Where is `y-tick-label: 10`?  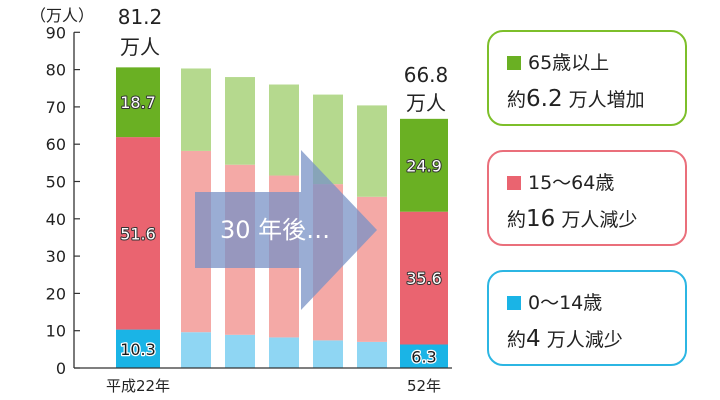 y-tick-label: 10 is located at coordinates (56, 331).